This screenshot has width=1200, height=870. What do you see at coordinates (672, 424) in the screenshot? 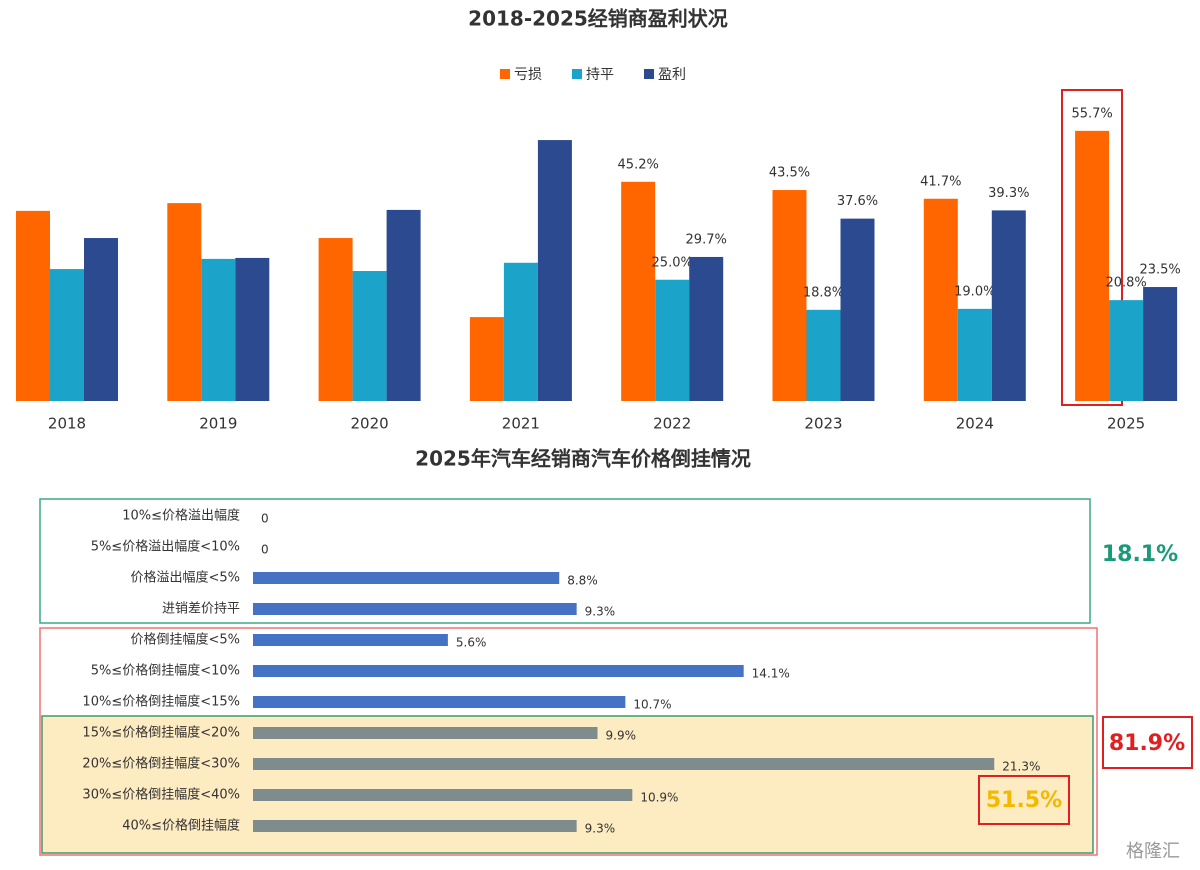
I see `x-tick-label: 2022` at bounding box center [672, 424].